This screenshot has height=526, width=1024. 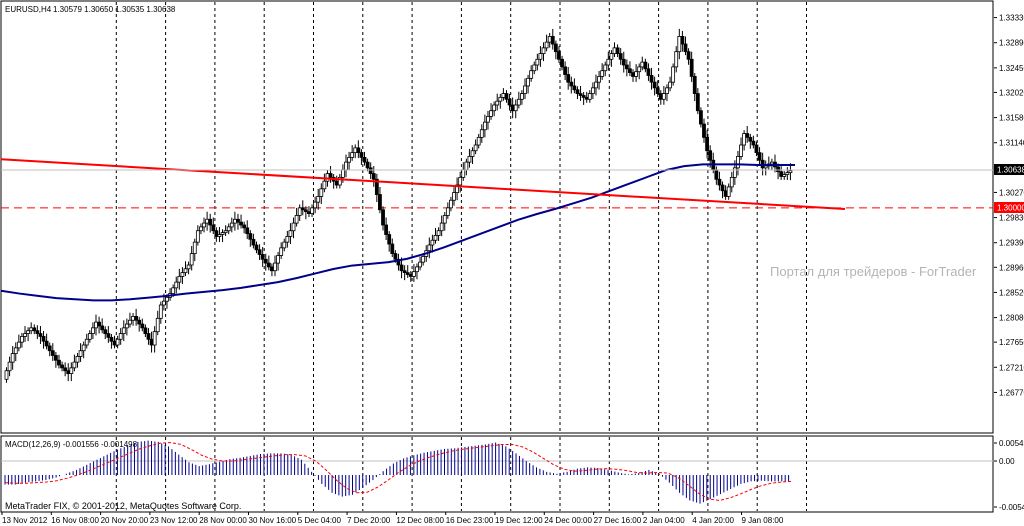 What do you see at coordinates (1011, 92) in the screenshot?
I see `price-axis-label: 1.32020` at bounding box center [1011, 92].